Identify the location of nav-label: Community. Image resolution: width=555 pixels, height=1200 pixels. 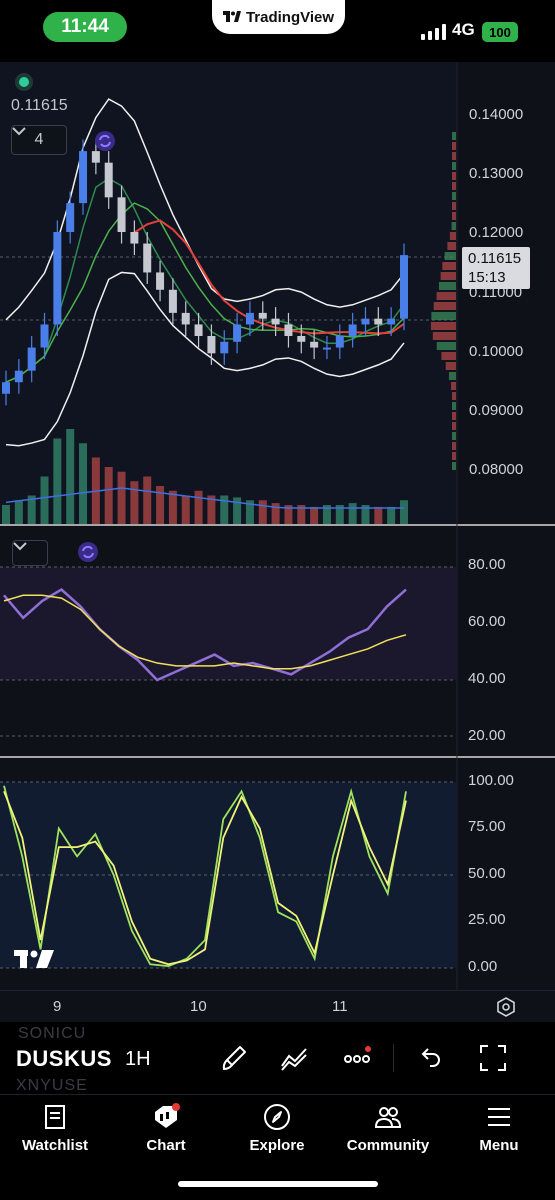
(388, 1145).